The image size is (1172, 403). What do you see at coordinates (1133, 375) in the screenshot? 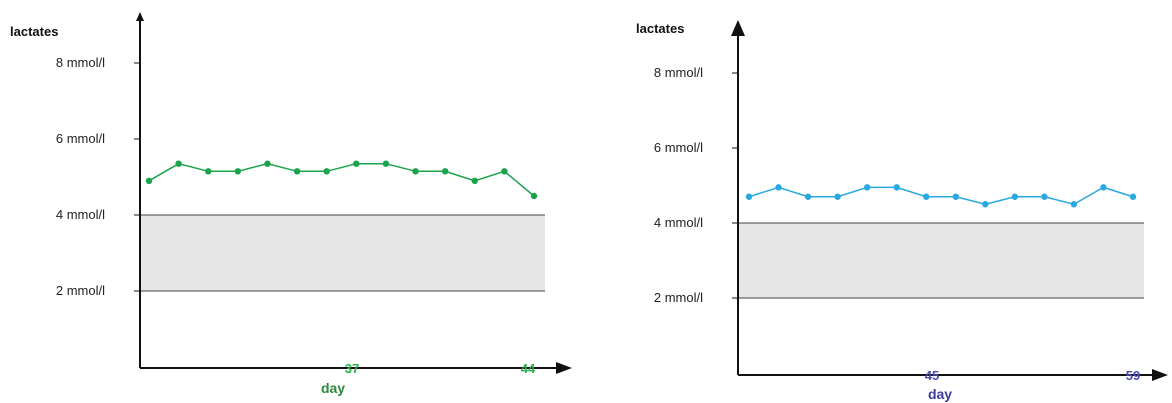
I see `x-tick-label: 59` at bounding box center [1133, 375].